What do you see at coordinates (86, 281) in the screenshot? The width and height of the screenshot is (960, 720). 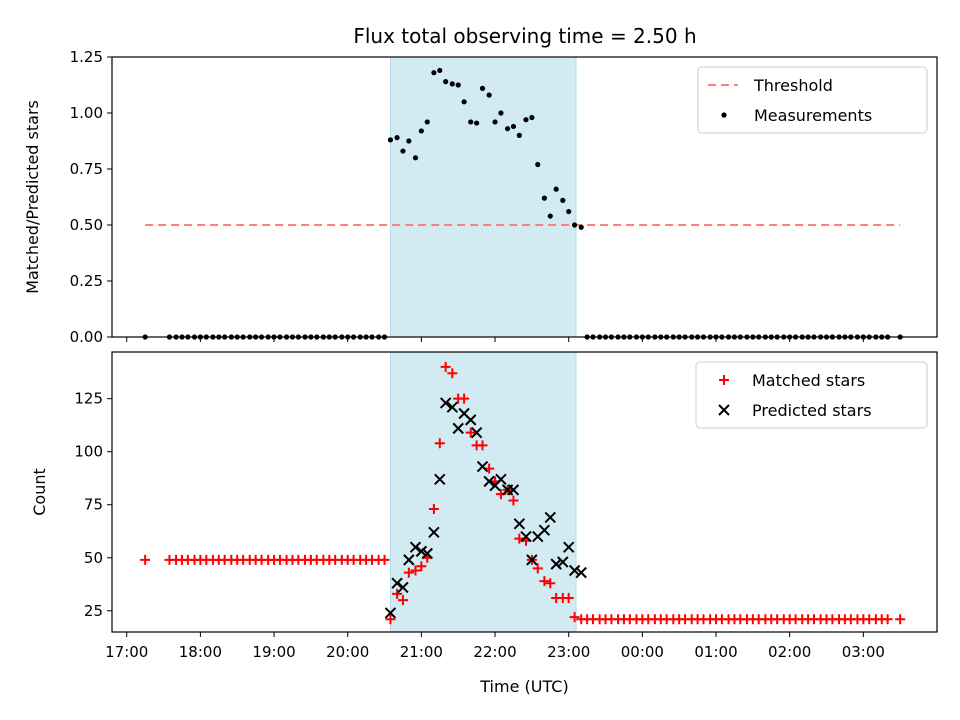 I see `y-tick-label: 0.25` at bounding box center [86, 281].